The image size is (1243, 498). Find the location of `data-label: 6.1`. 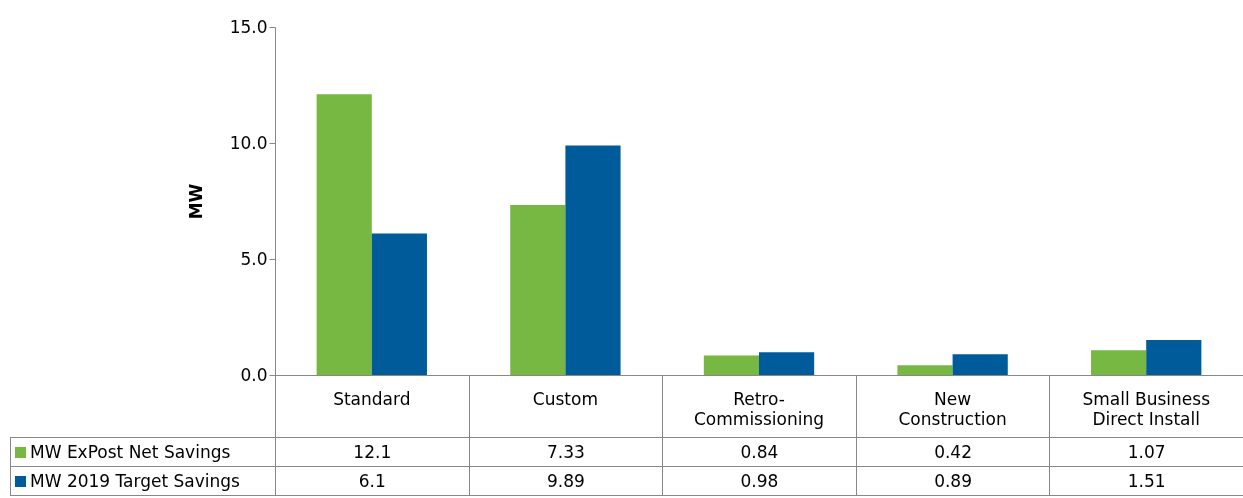

data-label: 6.1 is located at coordinates (372, 480).